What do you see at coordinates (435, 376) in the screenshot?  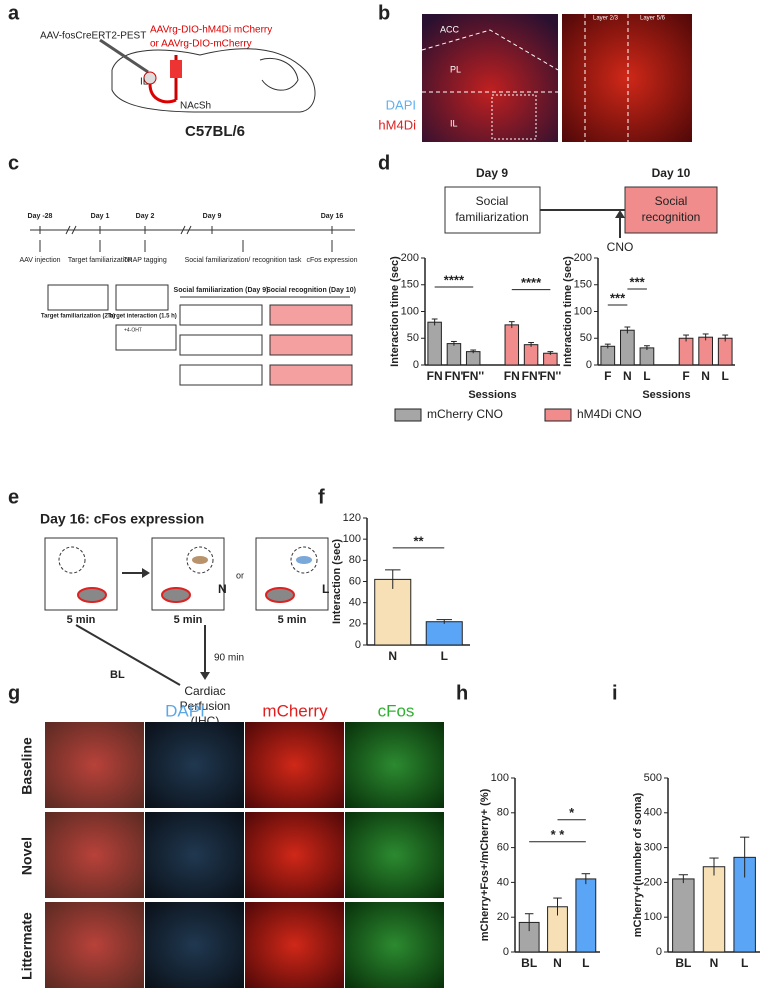 I see `x-tick-label: FN` at bounding box center [435, 376].